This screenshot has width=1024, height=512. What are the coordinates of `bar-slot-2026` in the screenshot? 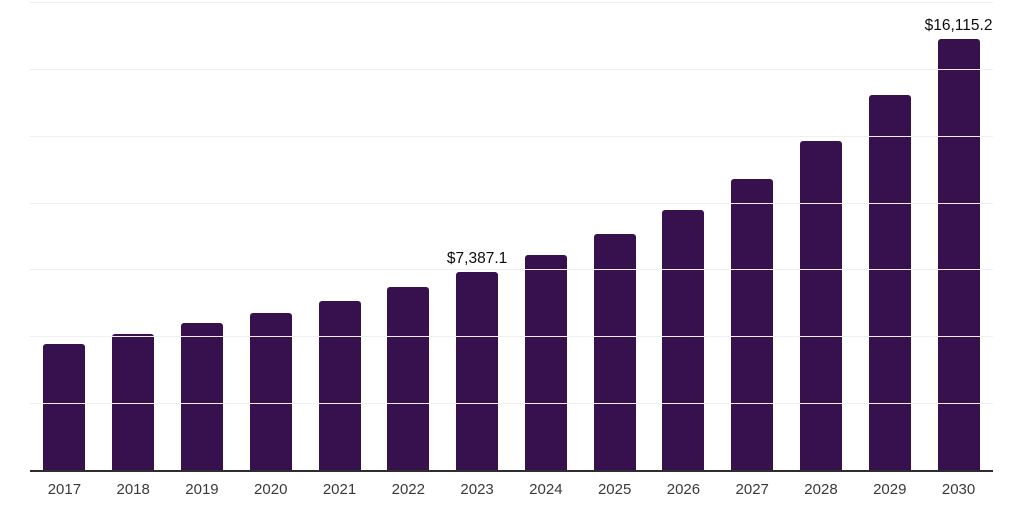 It's located at (683, 236).